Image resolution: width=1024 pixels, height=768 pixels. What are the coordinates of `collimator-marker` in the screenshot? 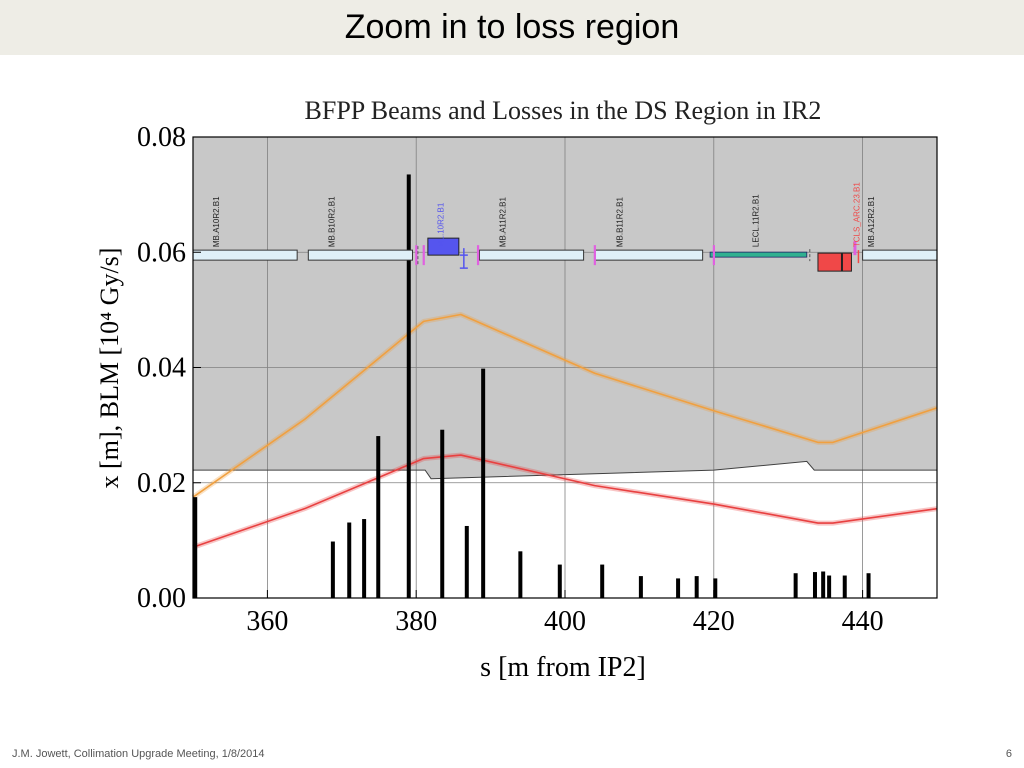 It's located at (855, 248).